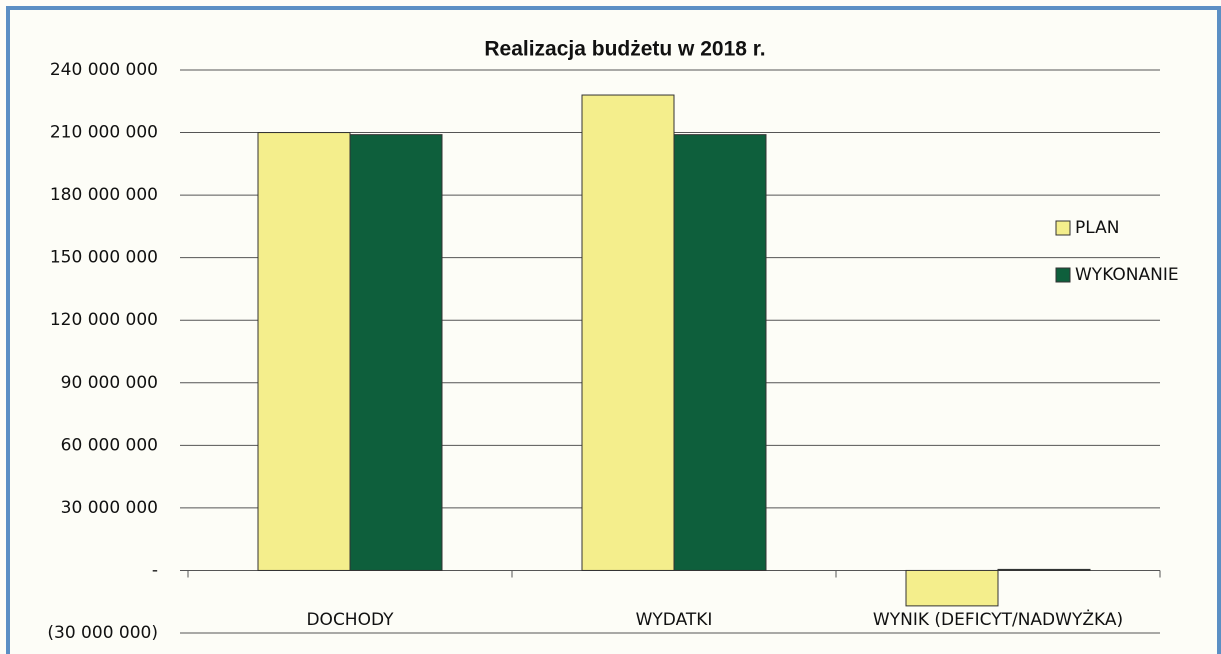  What do you see at coordinates (104, 70) in the screenshot?
I see `y-tick-label: 240 000 000` at bounding box center [104, 70].